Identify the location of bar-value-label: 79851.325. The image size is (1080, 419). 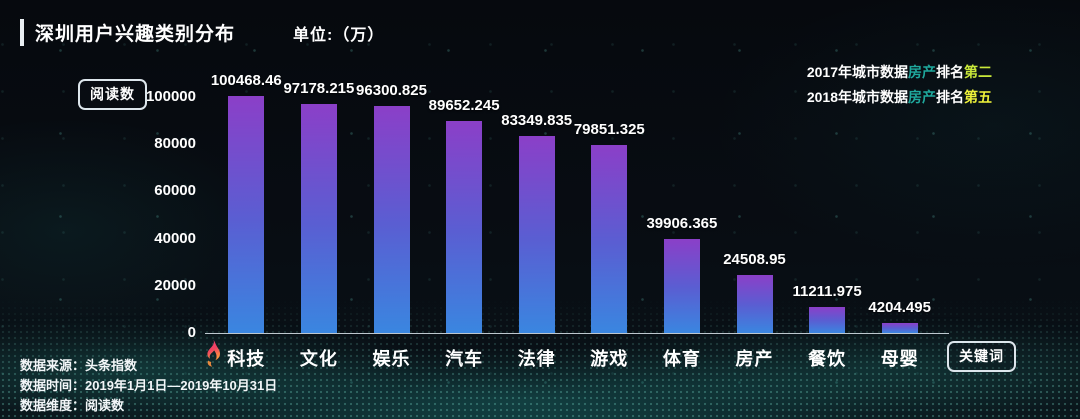
(609, 129).